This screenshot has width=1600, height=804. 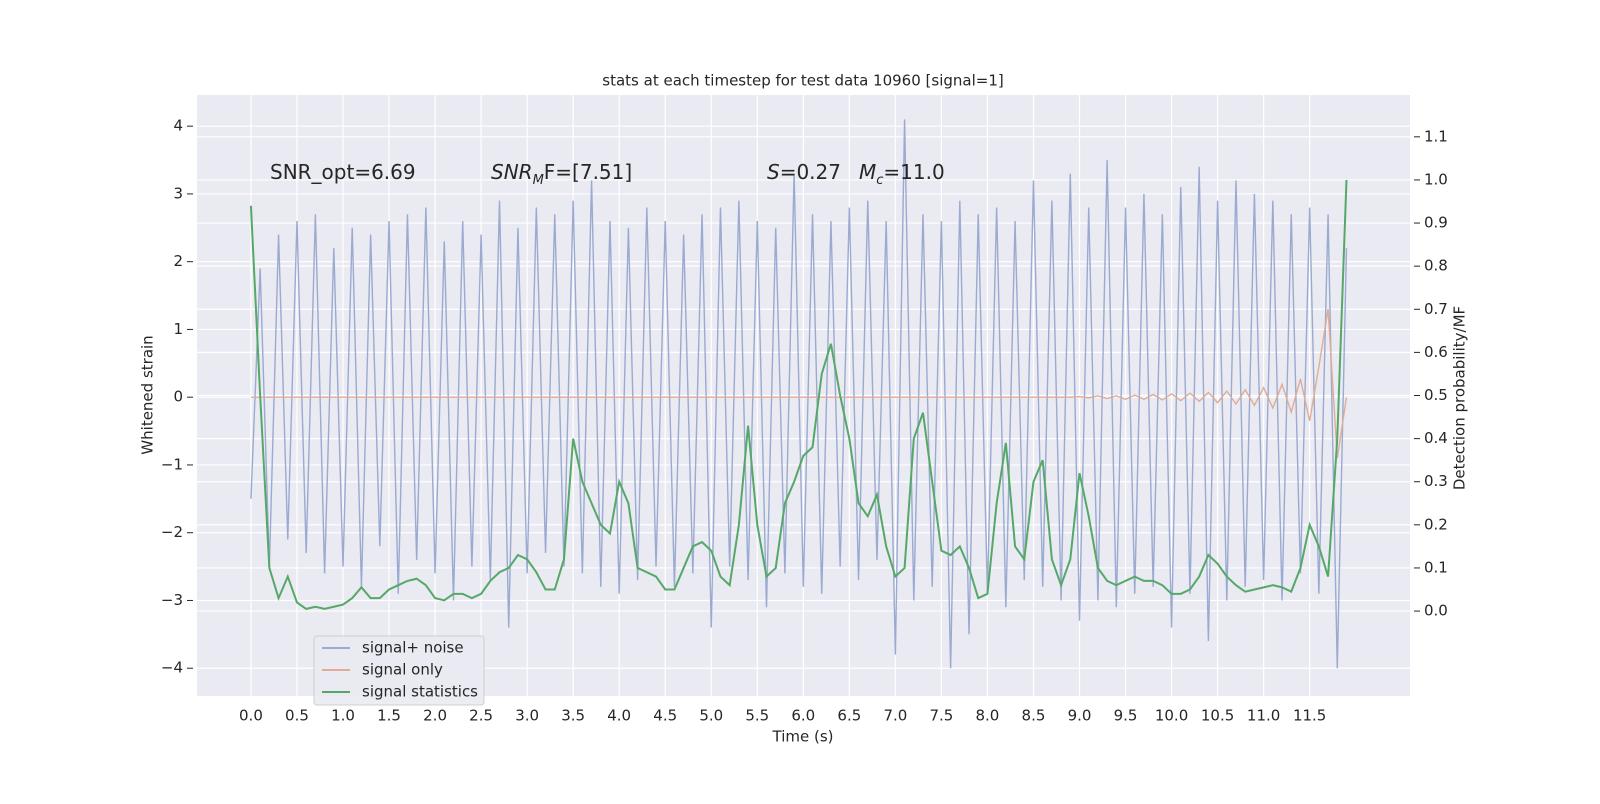 What do you see at coordinates (413, 648) in the screenshot?
I see `legend-label: signal+ noise` at bounding box center [413, 648].